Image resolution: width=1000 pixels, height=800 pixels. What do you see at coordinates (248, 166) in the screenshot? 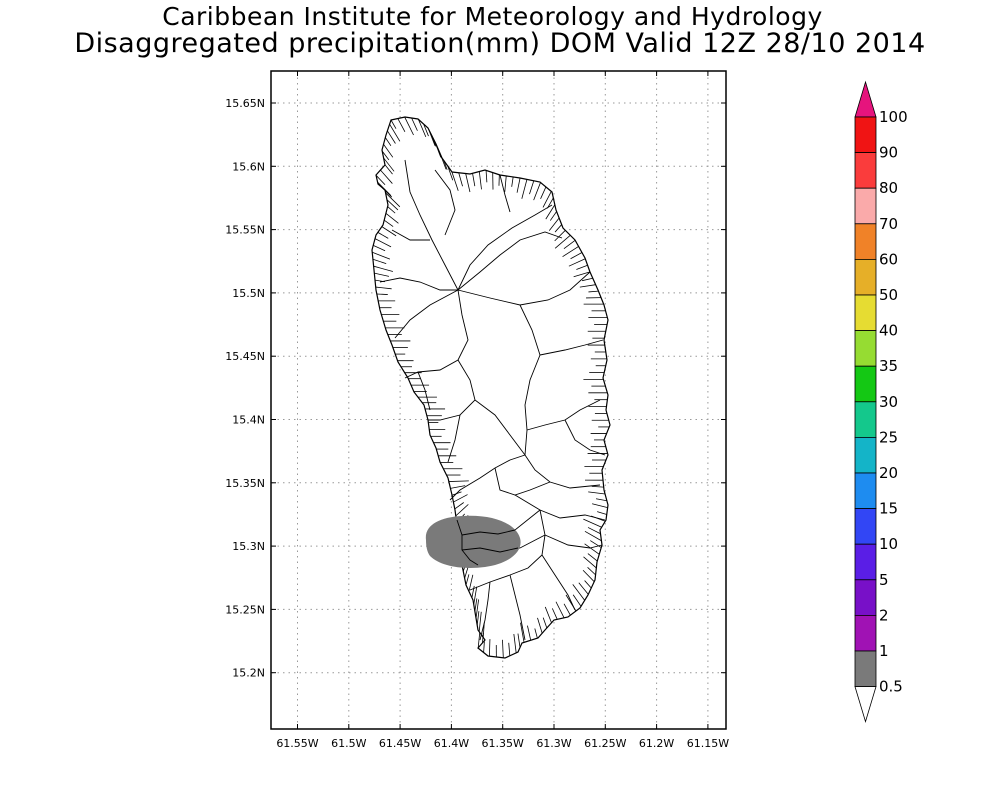
I see `lat-tick-label: 15.6N` at bounding box center [248, 166].